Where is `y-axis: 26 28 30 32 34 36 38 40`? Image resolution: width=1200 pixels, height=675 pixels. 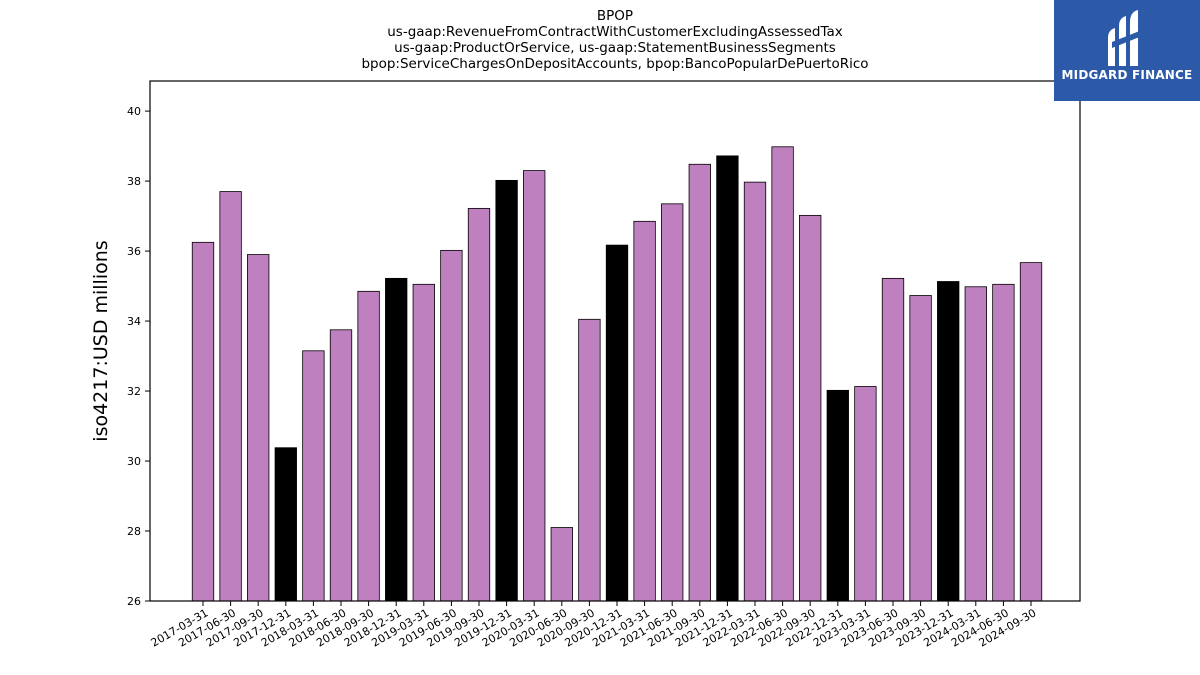 y-axis: 26 28 30 32 34 36 38 40 is located at coordinates (138, 356).